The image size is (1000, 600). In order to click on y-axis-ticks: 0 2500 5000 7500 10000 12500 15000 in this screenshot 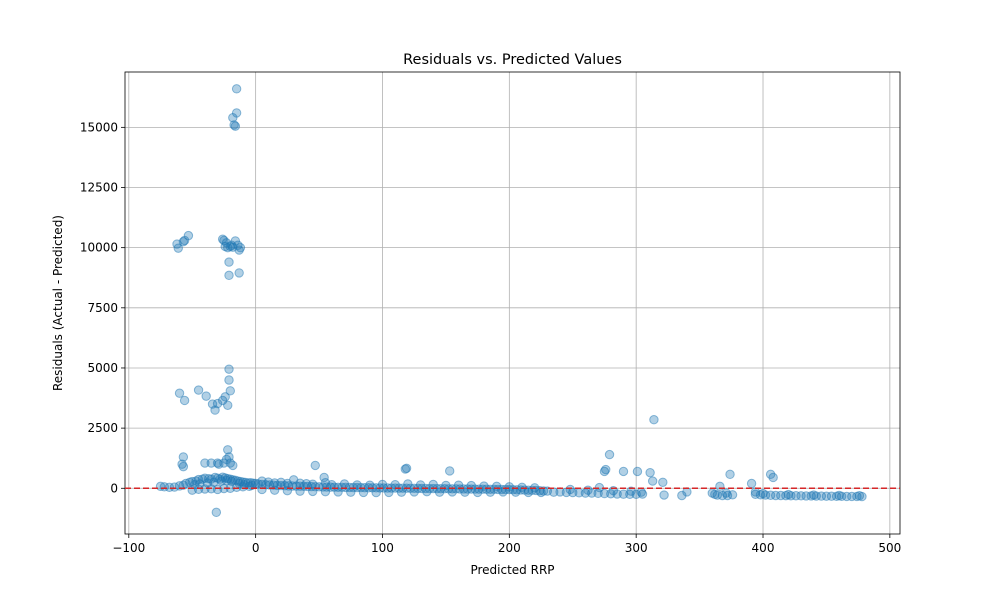, I will do `click(102, 307)`.